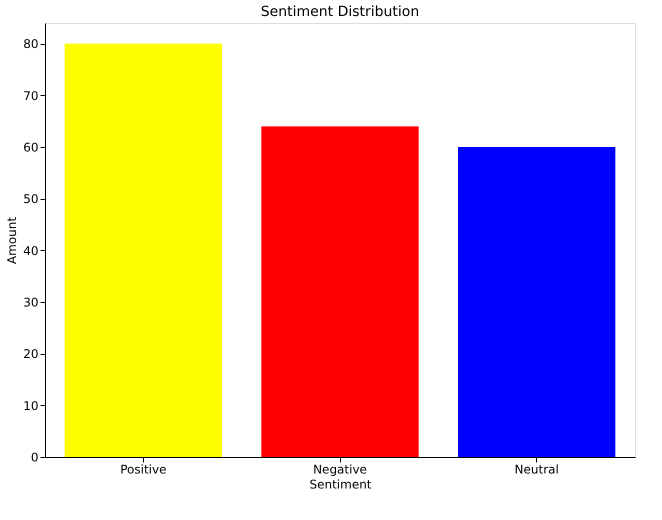 The image size is (662, 520). Describe the element at coordinates (340, 12) in the screenshot. I see `chart-title: Sentiment Distribution` at that location.